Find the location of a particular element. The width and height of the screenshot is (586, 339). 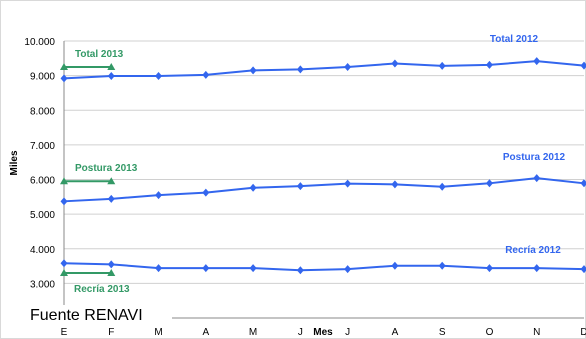

y-tick-label: 5.000 is located at coordinates (42, 215).